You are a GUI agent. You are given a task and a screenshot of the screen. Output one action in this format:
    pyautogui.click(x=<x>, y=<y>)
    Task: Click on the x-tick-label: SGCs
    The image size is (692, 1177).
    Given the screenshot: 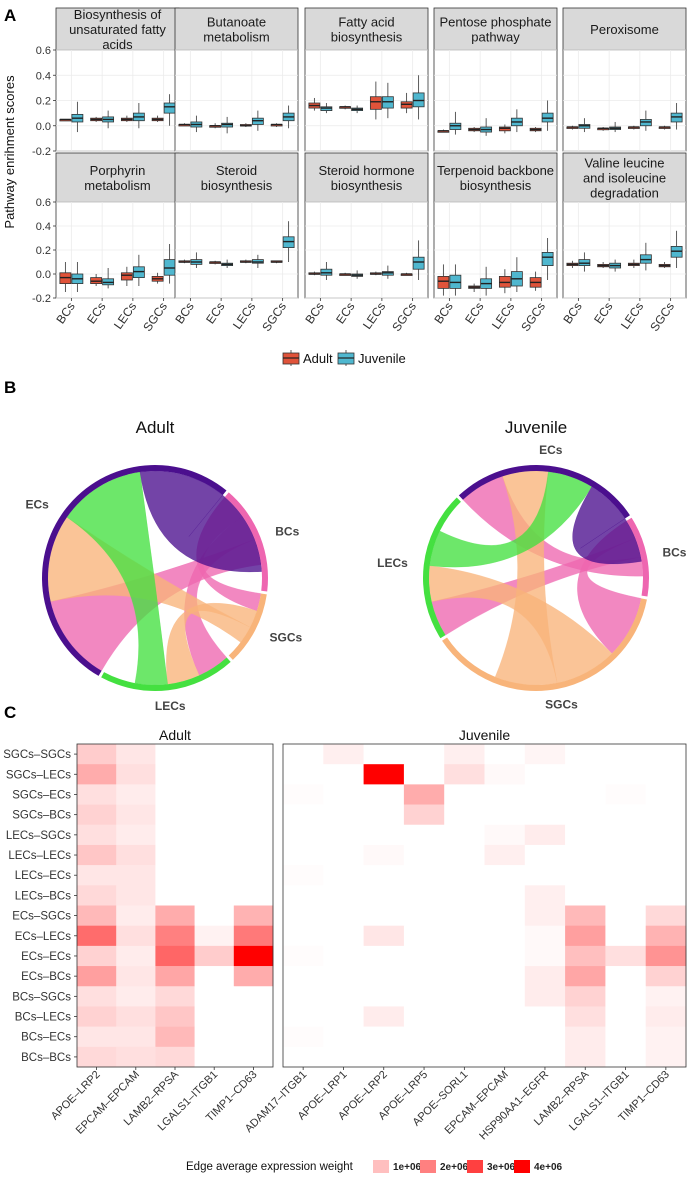 What is the action you would take?
    pyautogui.click(x=662, y=317)
    